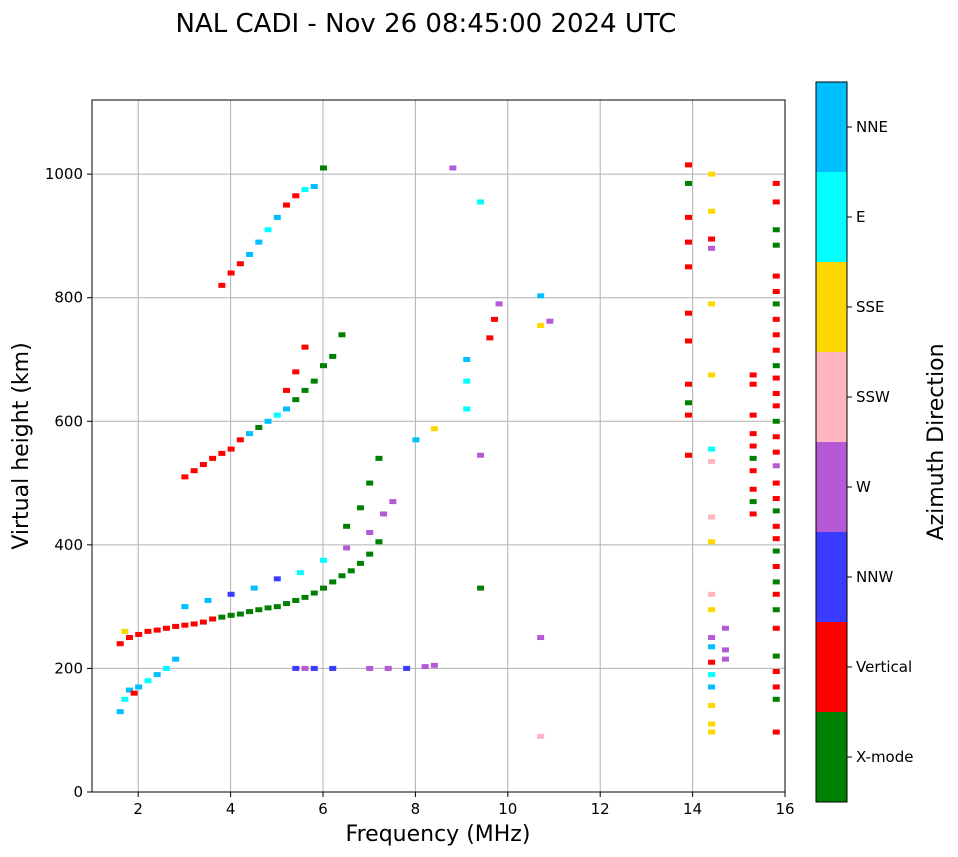 Image resolution: width=958 pixels, height=857 pixels. I want to click on y-tick-label: 0, so click(78, 792).